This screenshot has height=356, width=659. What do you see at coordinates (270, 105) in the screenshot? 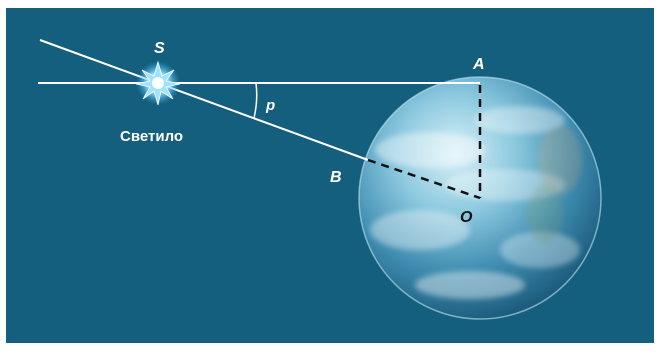
I see `label-p: p` at bounding box center [270, 105].